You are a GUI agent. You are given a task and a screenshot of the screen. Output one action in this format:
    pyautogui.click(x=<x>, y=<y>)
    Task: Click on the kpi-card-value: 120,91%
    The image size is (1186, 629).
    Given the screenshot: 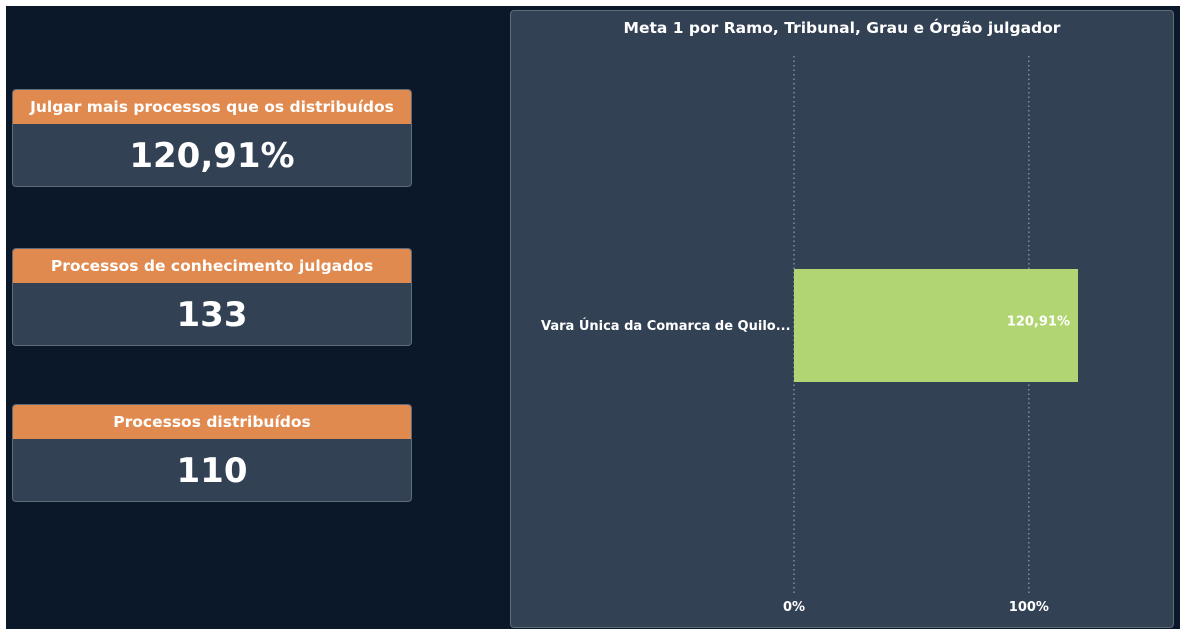 What is the action you would take?
    pyautogui.click(x=212, y=156)
    